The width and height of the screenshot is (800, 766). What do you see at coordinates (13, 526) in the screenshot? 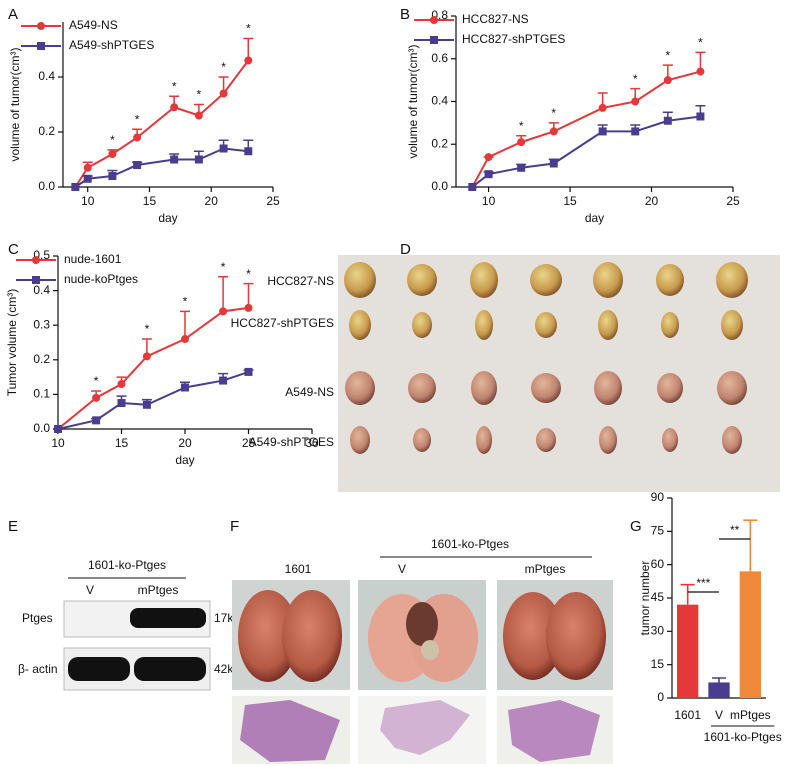
I see `panel-label: E` at bounding box center [13, 526].